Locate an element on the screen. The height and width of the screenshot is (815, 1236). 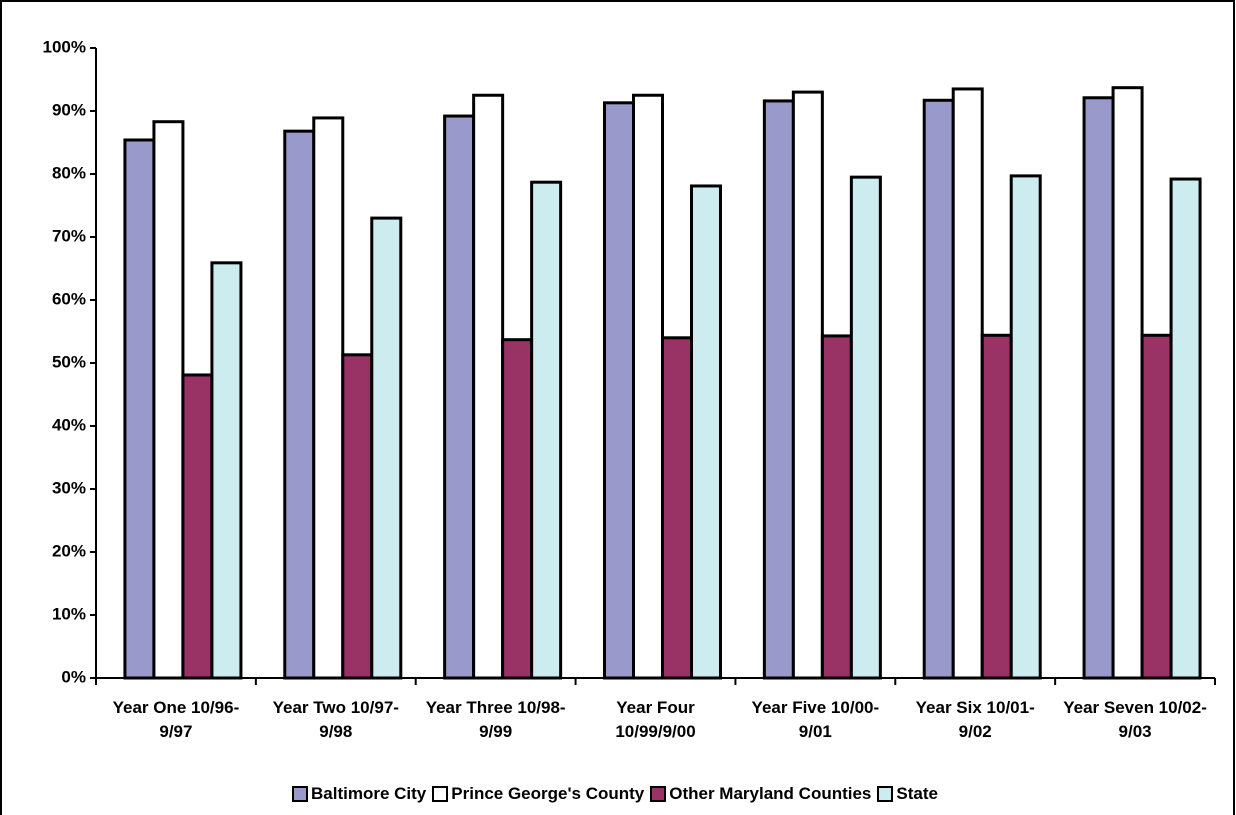
y-tick-label: 80% is located at coordinates (69, 172).